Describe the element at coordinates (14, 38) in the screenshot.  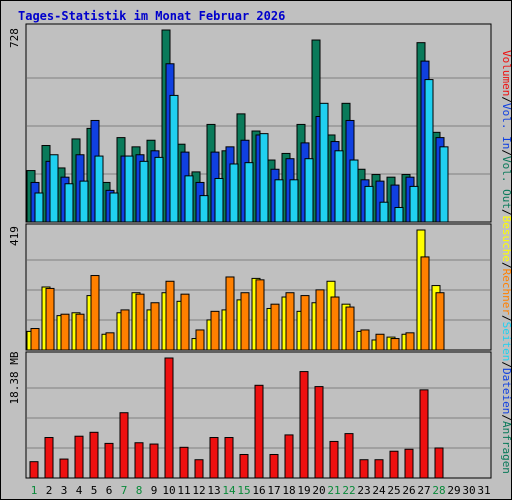
I see `ymax-label-top: 728` at that location.